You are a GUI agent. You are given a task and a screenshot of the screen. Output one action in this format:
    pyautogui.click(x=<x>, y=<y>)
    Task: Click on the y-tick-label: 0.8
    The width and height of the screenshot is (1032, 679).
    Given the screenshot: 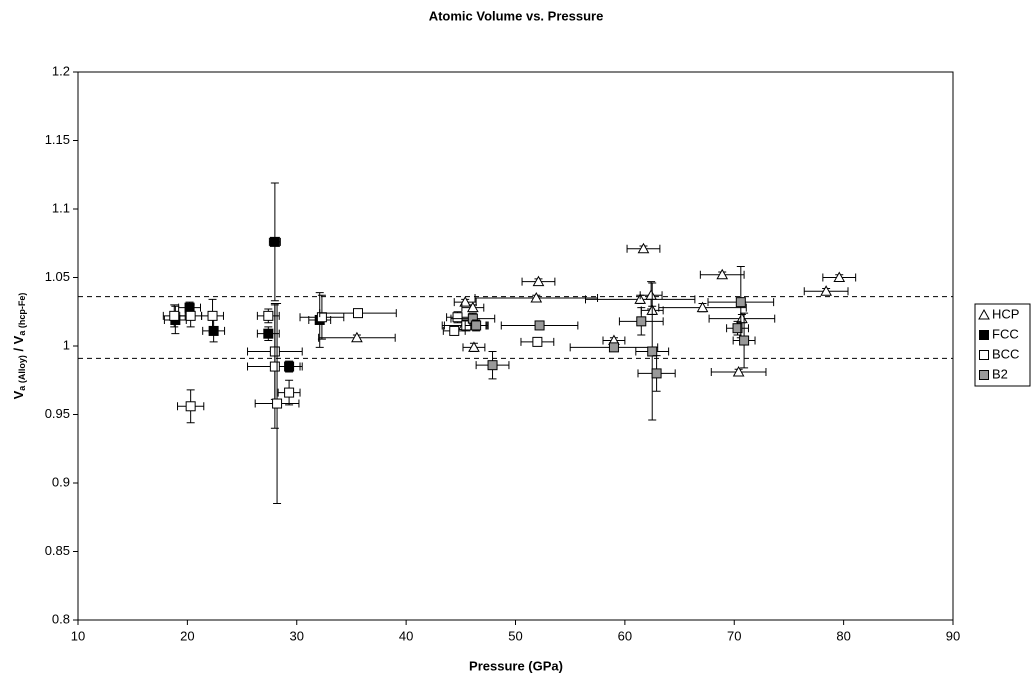 What is the action you would take?
    pyautogui.click(x=61, y=618)
    